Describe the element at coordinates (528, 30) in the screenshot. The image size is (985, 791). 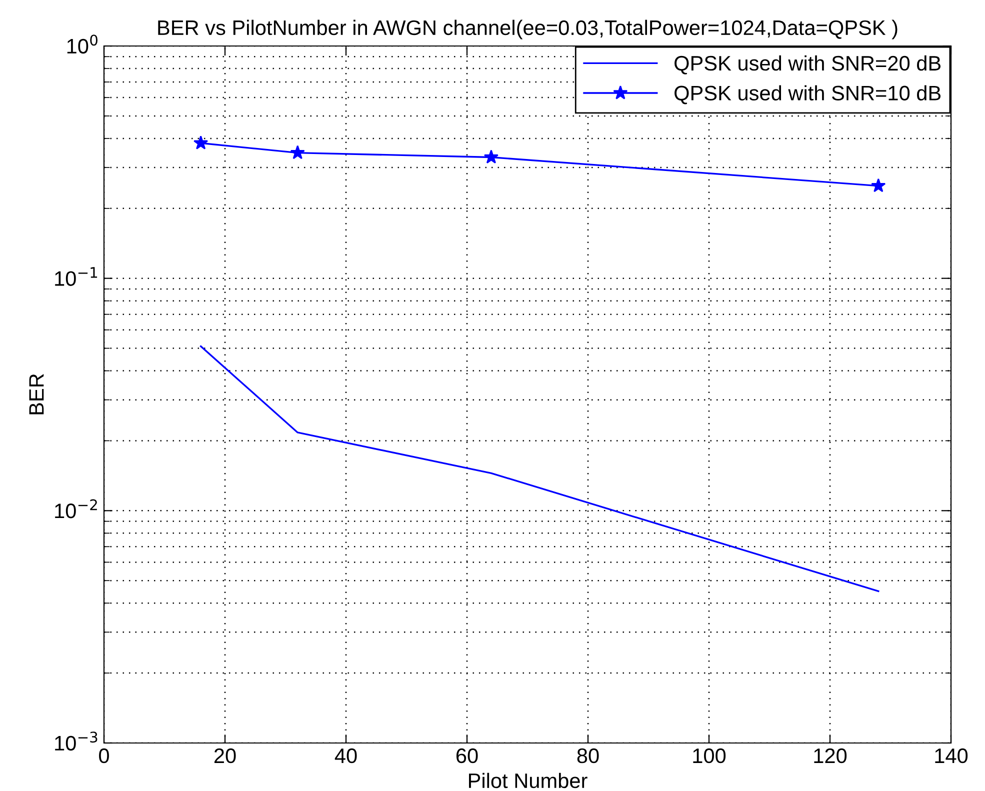
I see `chart-title: BER vs PilotNumber in AWGN channel(ee=0.03,TotalPower=1024,Data=QPSK )` at that location.